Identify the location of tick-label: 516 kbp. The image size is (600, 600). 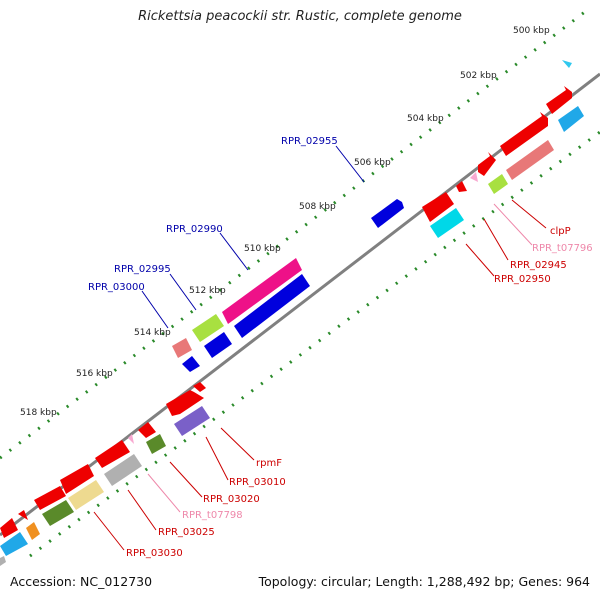
(94, 374).